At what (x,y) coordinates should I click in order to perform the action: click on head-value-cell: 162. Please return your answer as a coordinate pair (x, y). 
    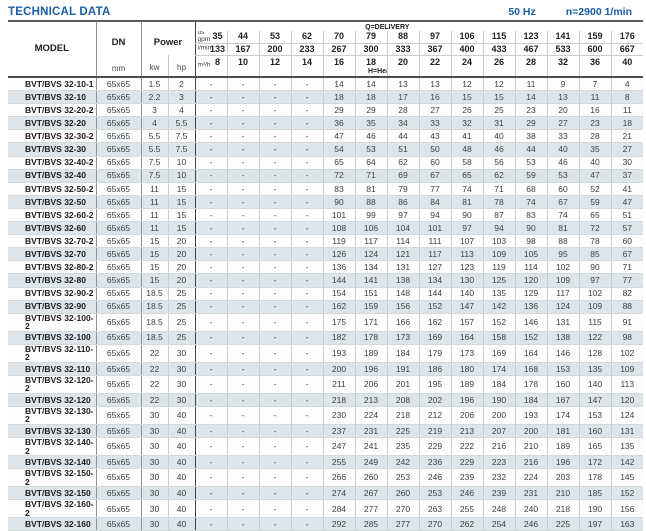
    Looking at the image, I should click on (435, 322).